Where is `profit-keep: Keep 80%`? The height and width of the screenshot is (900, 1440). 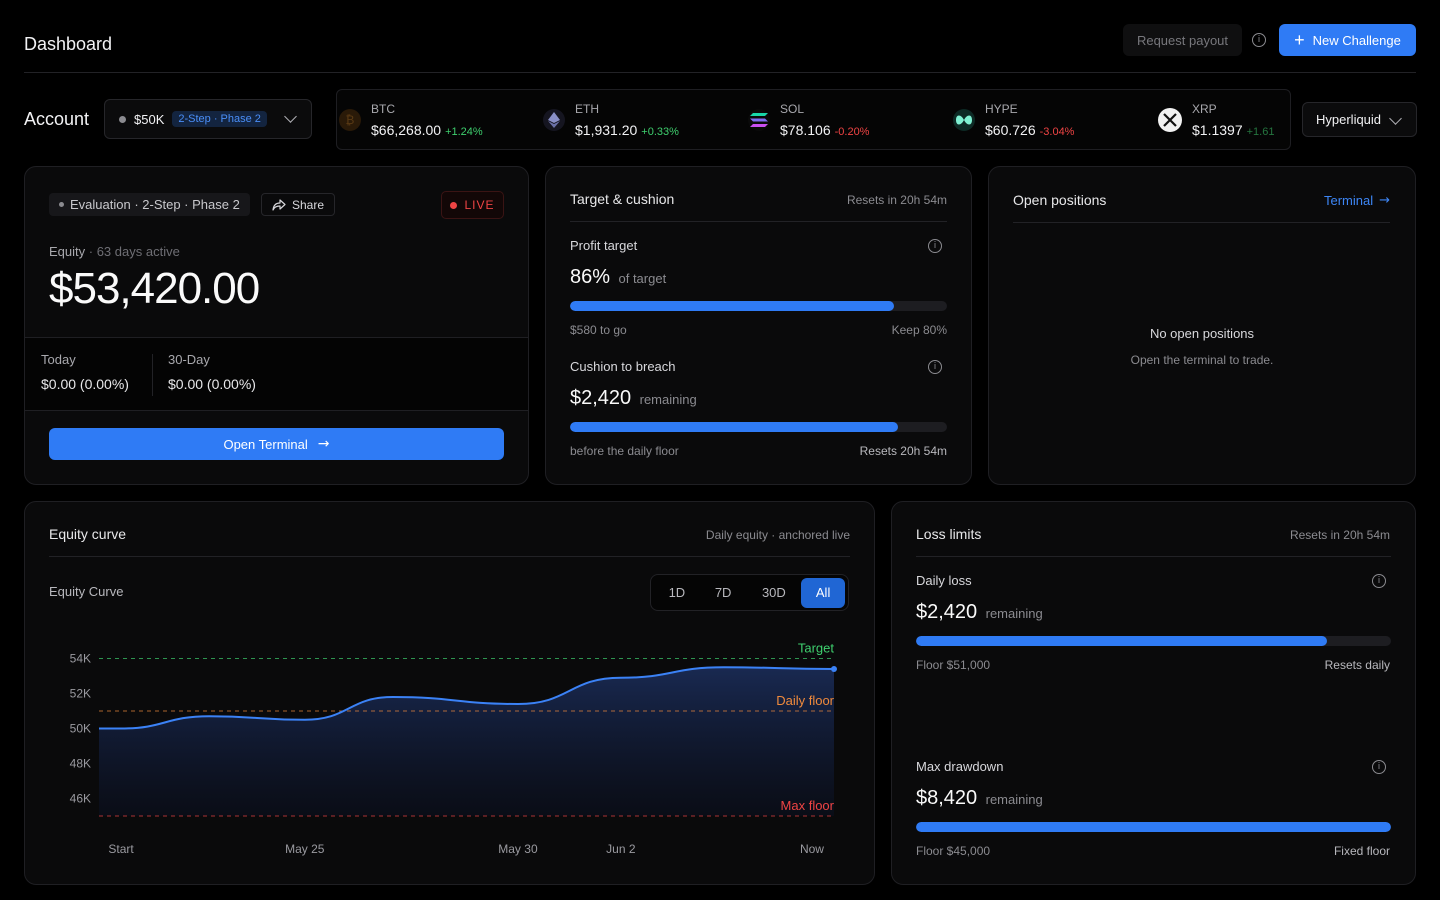 profit-keep: Keep 80% is located at coordinates (919, 330).